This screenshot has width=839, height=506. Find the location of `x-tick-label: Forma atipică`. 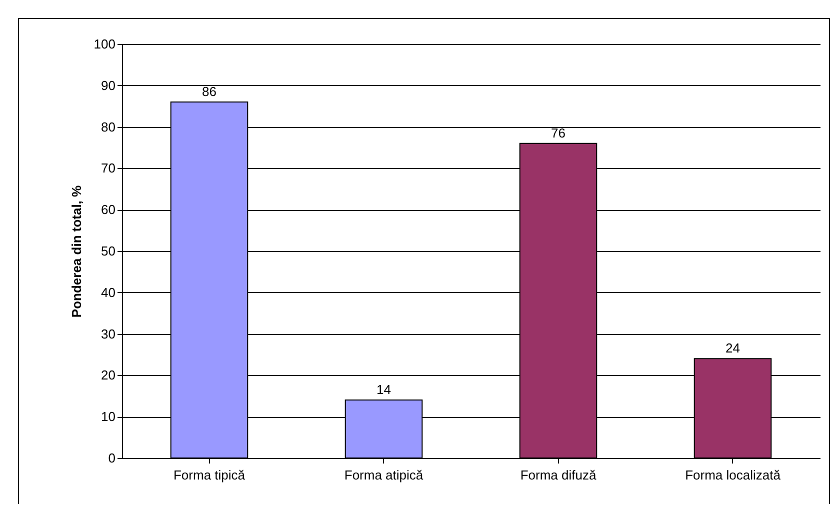

x-tick-label: Forma atipică is located at coordinates (384, 475).